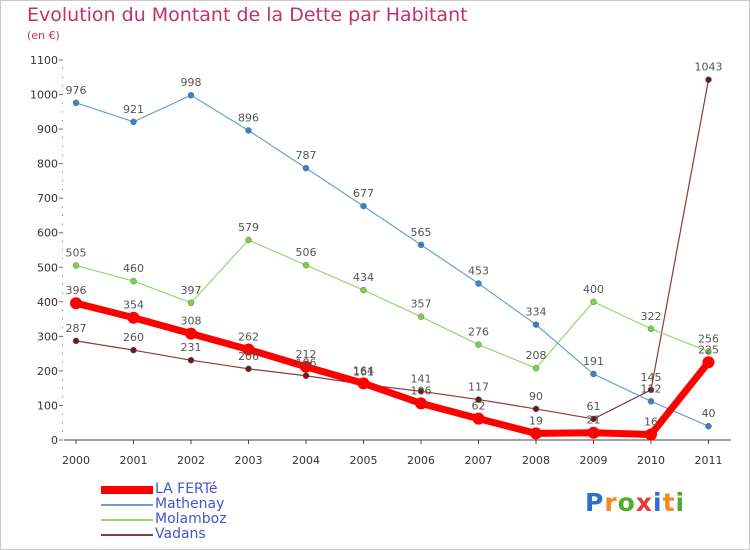 The image size is (750, 550). What do you see at coordinates (709, 460) in the screenshot?
I see `x-tick-label: 2011` at bounding box center [709, 460].